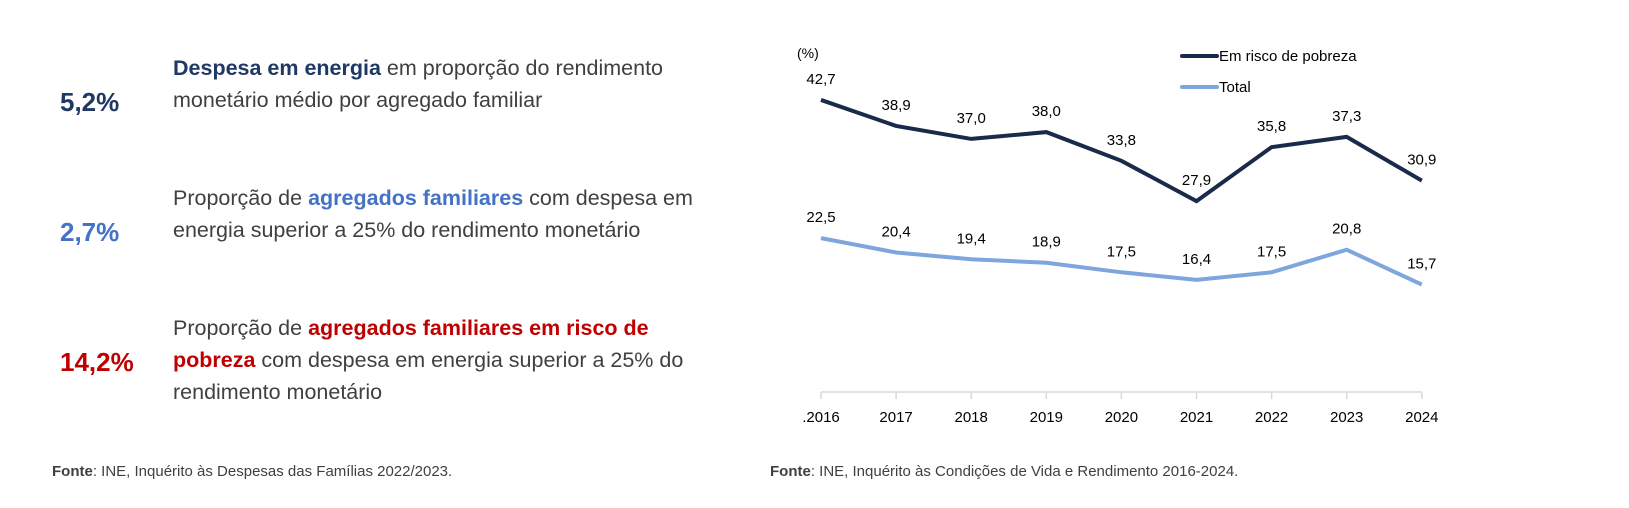  What do you see at coordinates (97, 362) in the screenshot?
I see `figure-value: 14,2%` at bounding box center [97, 362].